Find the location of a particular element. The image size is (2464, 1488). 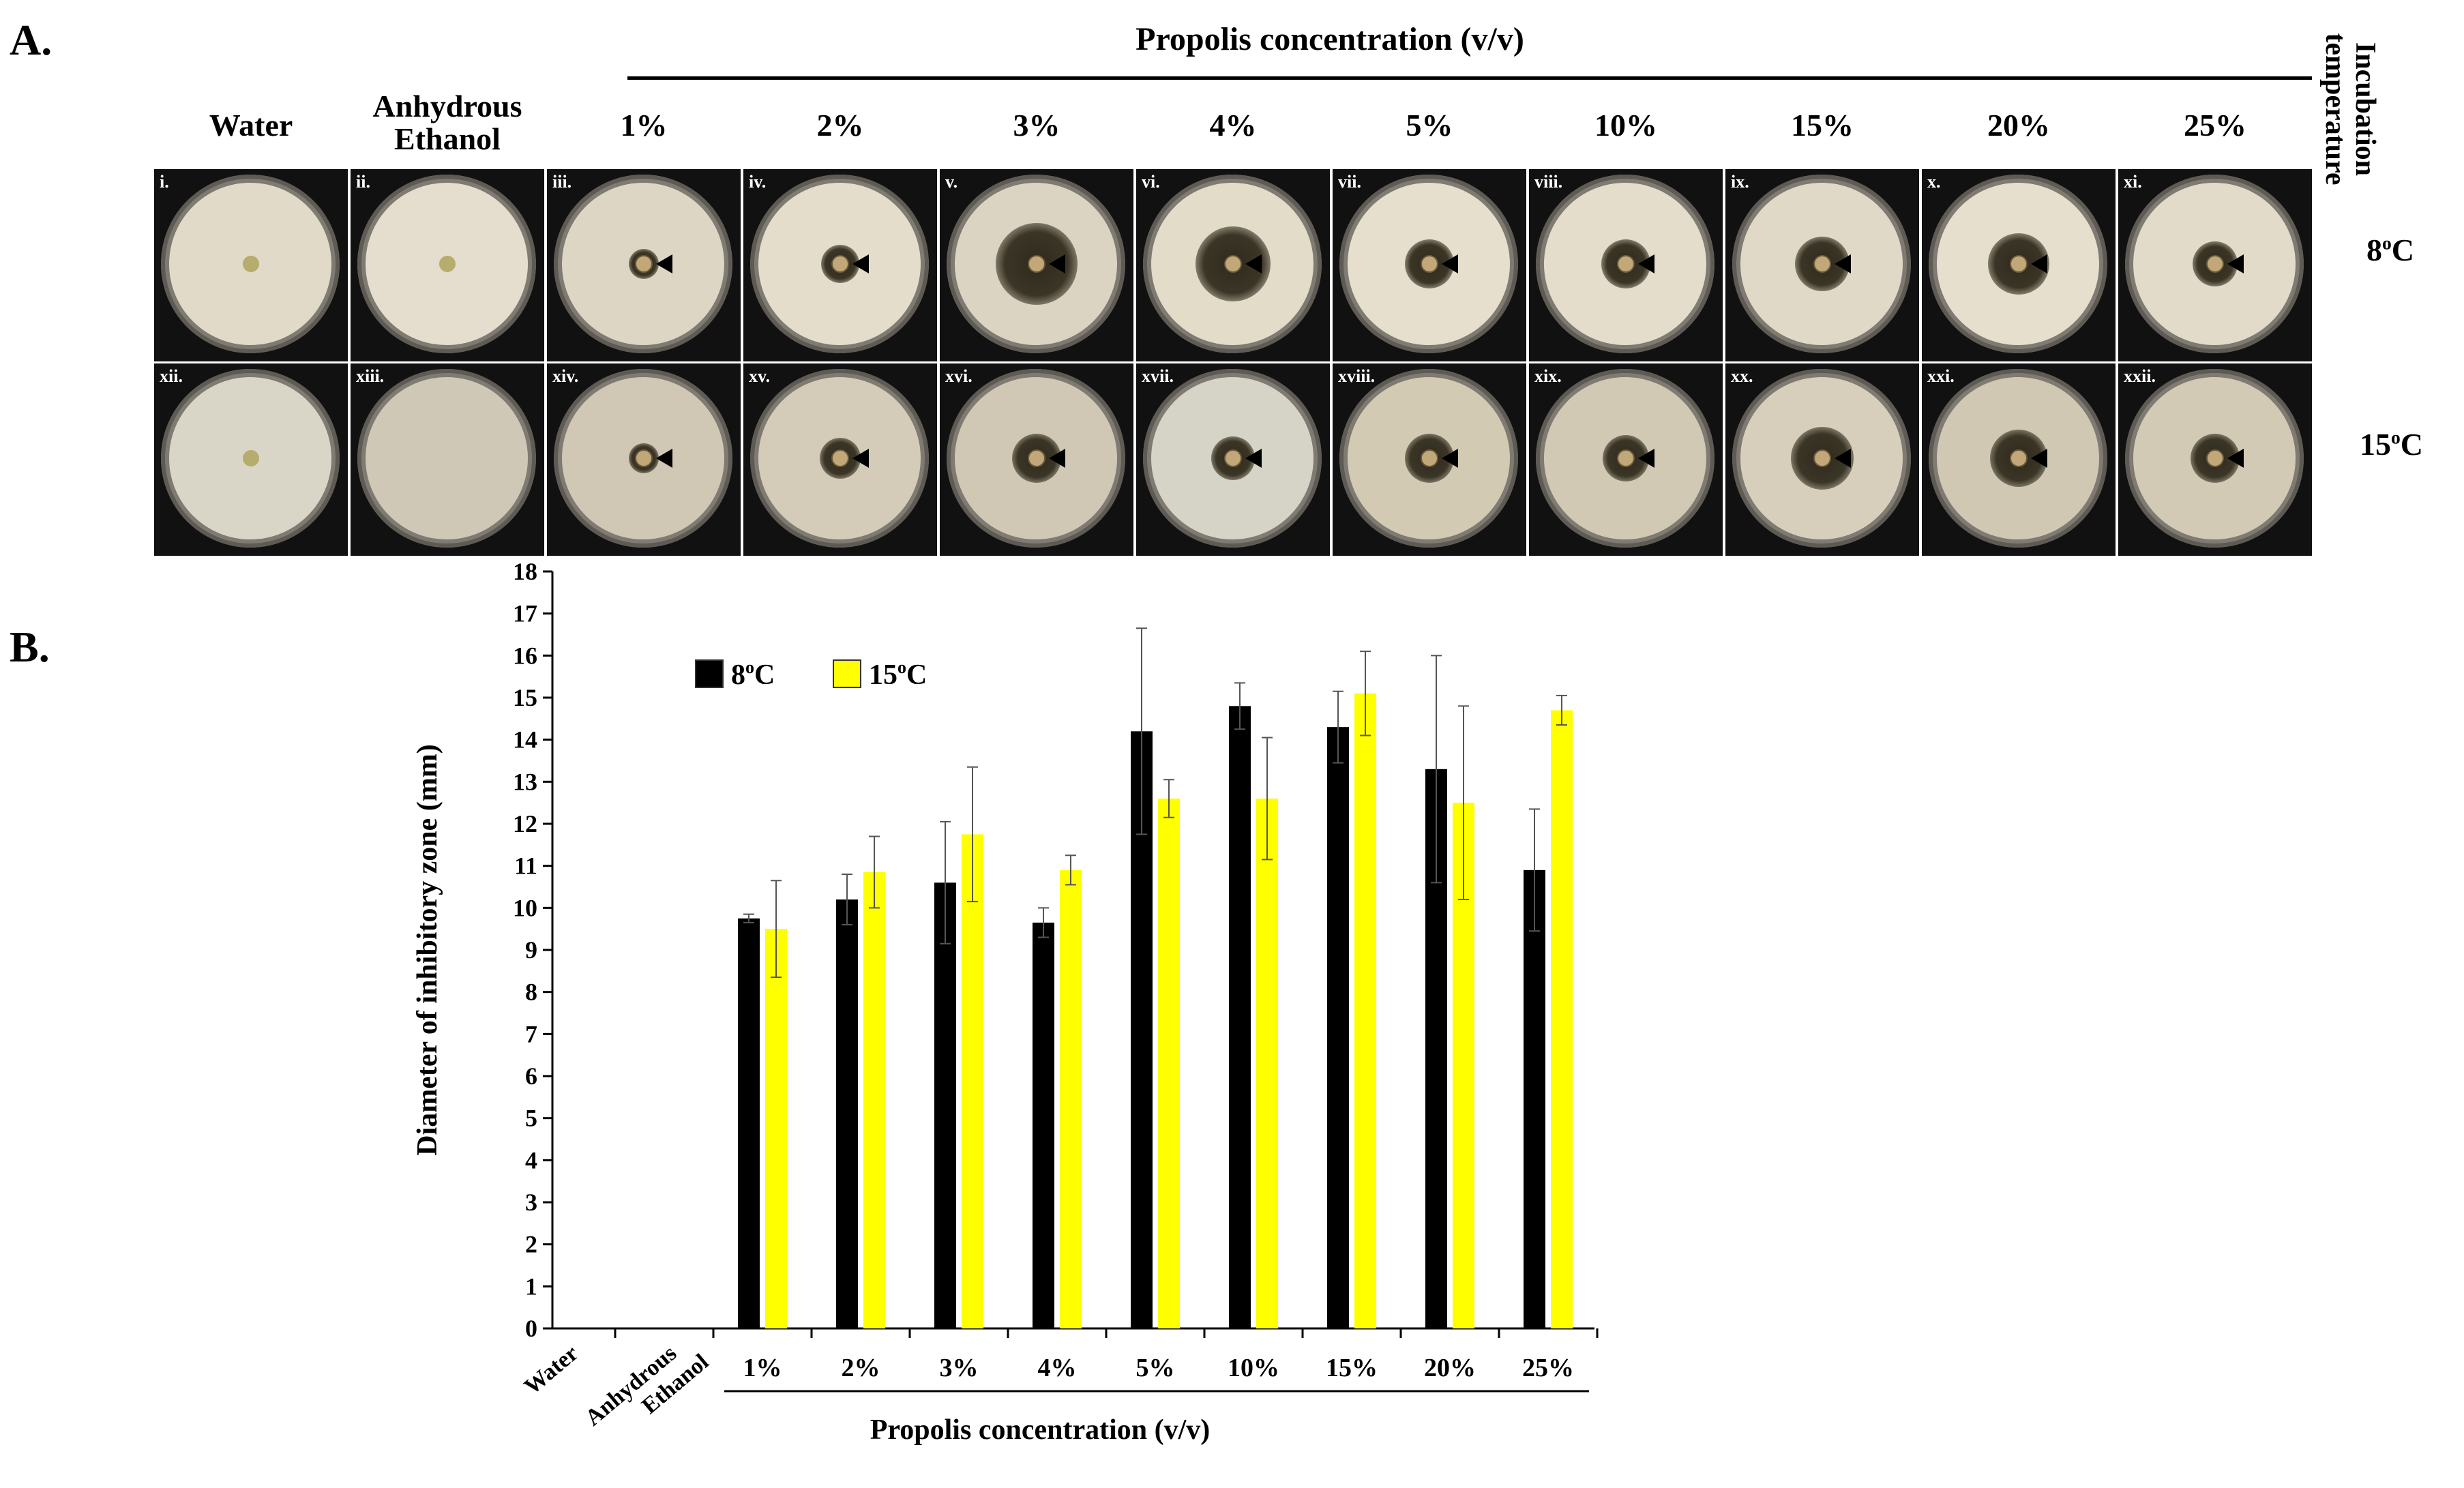

legend-swatch-8c is located at coordinates (710, 673).